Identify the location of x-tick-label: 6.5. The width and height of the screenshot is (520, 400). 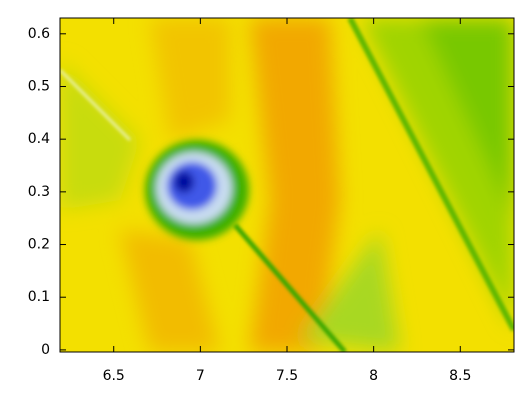
(114, 376).